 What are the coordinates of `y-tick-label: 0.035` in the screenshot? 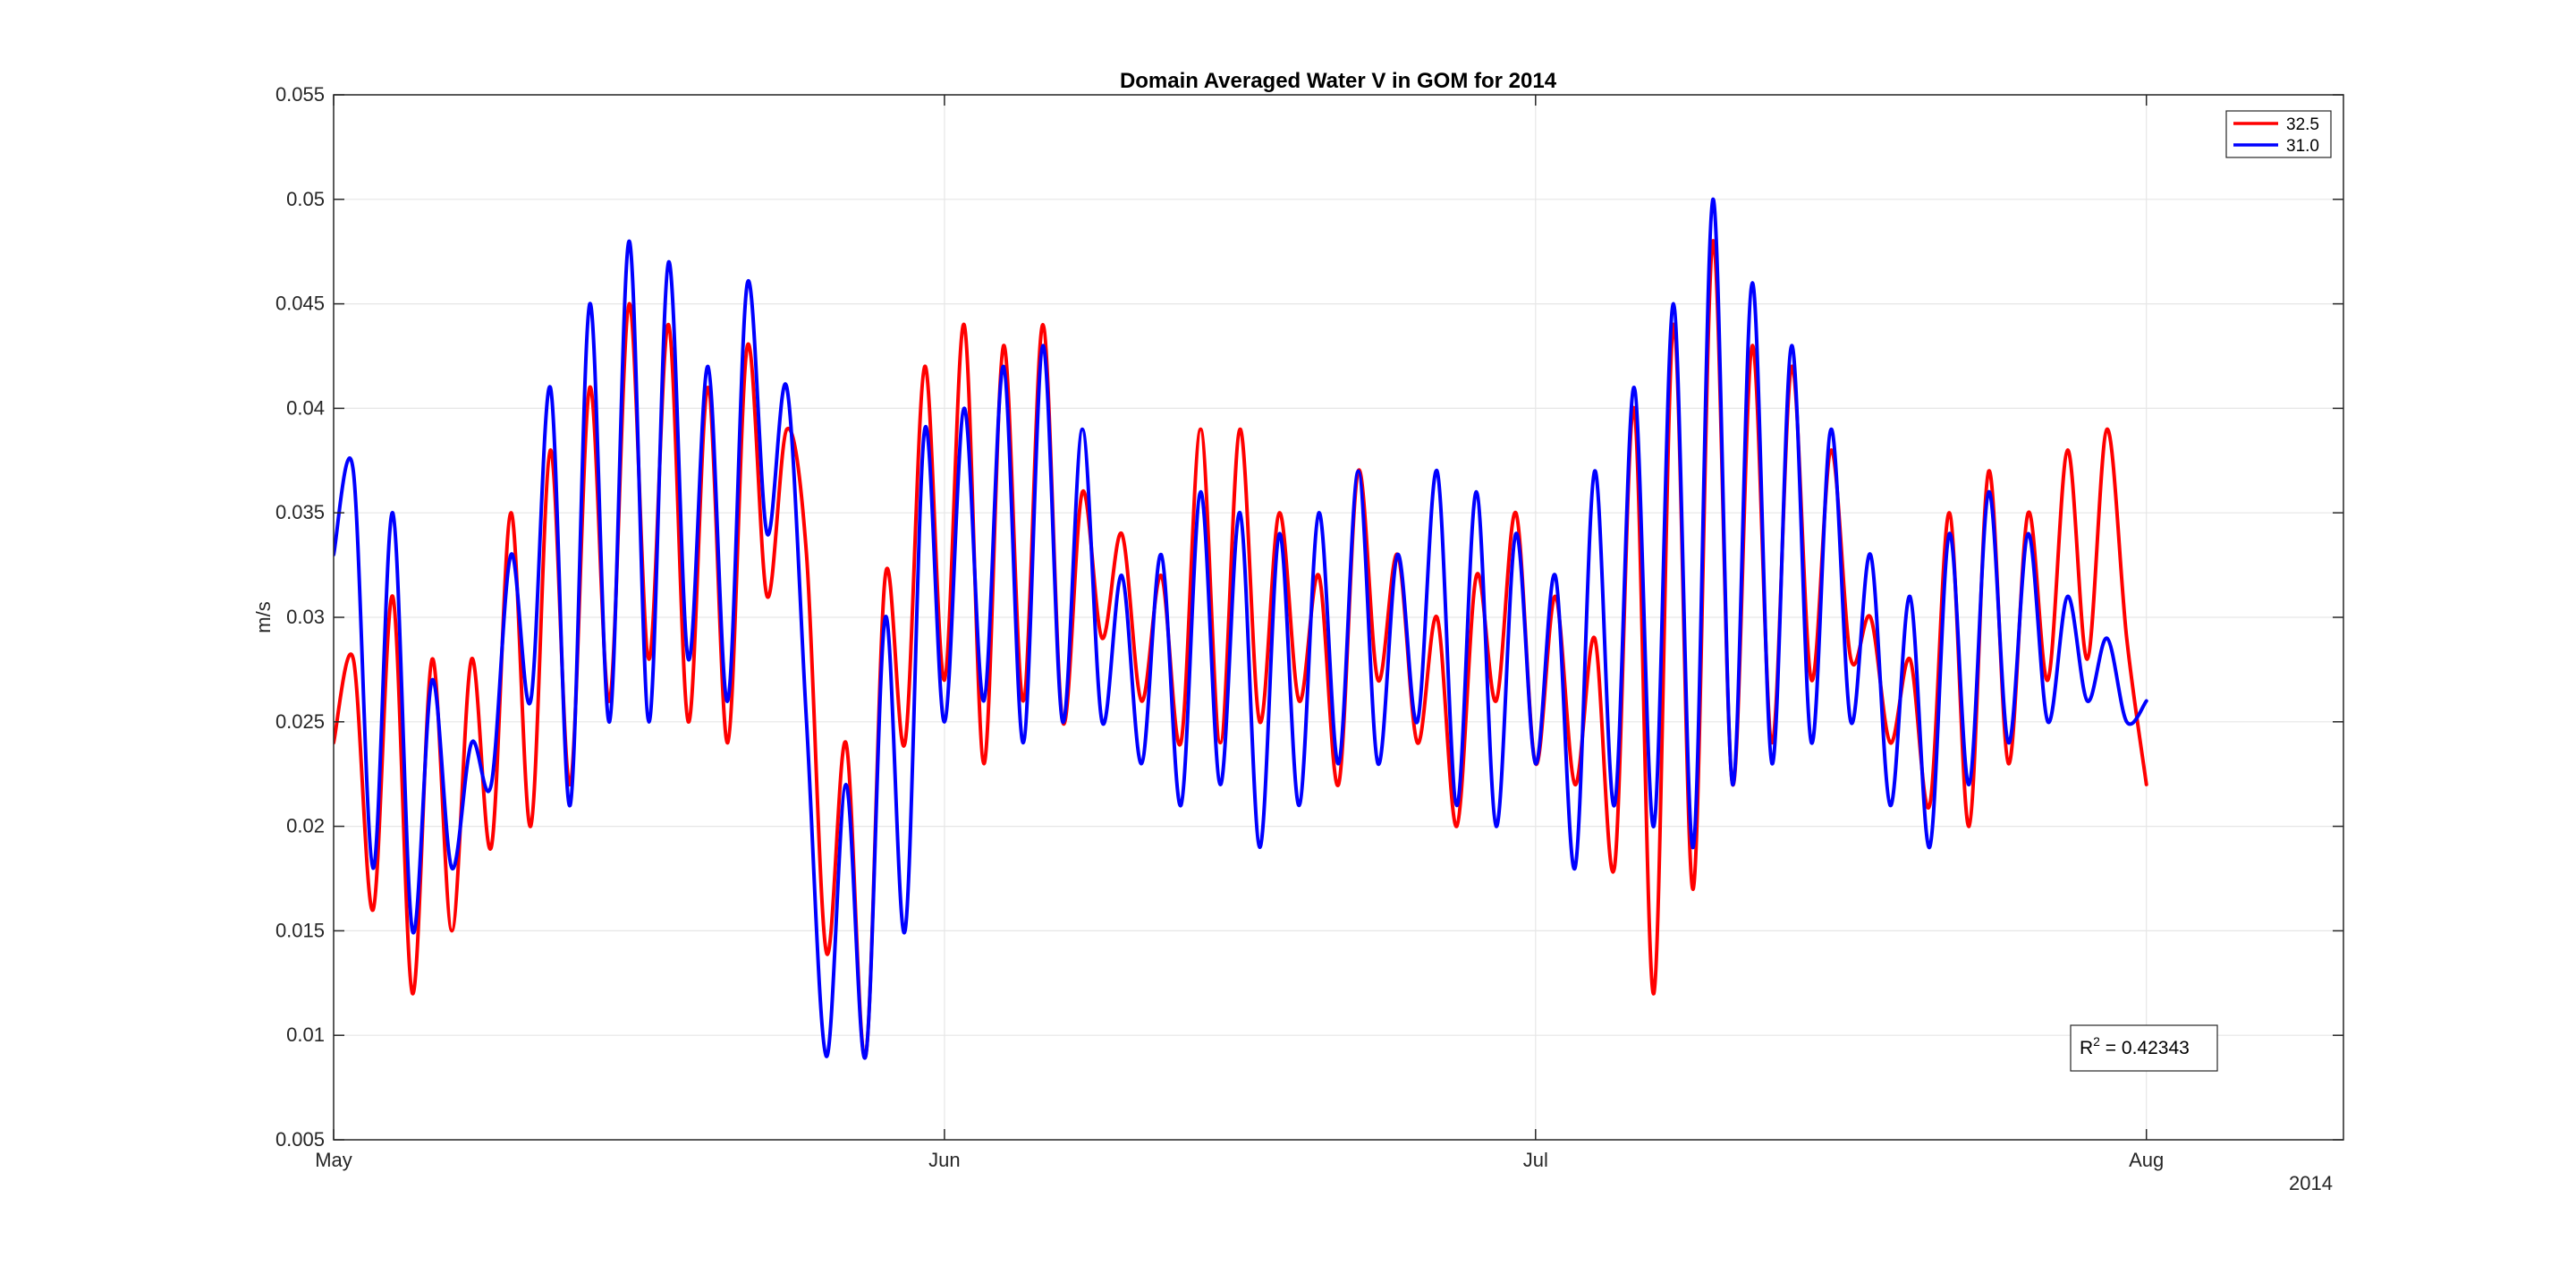 It's located at (300, 512).